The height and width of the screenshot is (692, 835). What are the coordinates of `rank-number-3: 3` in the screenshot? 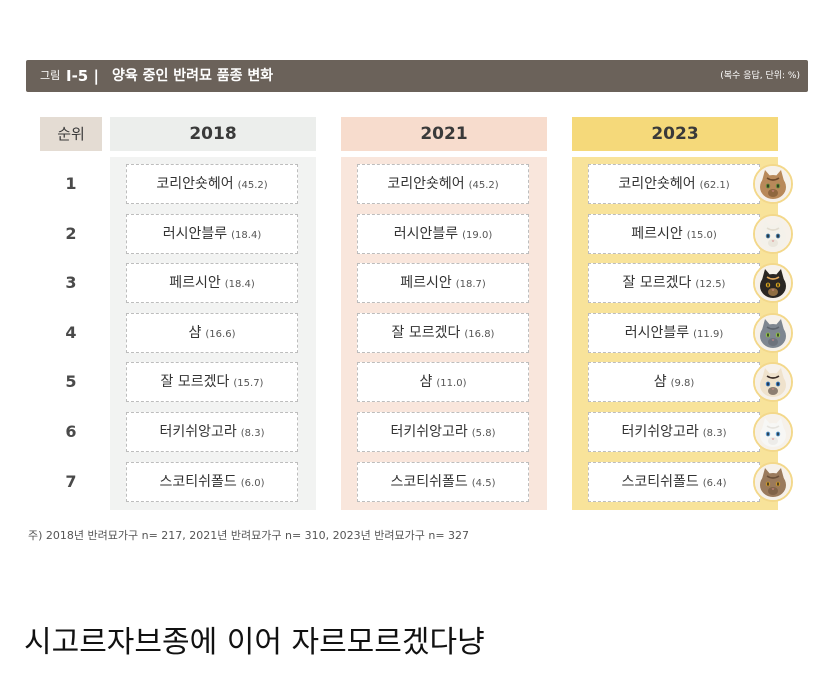 It's located at (71, 283).